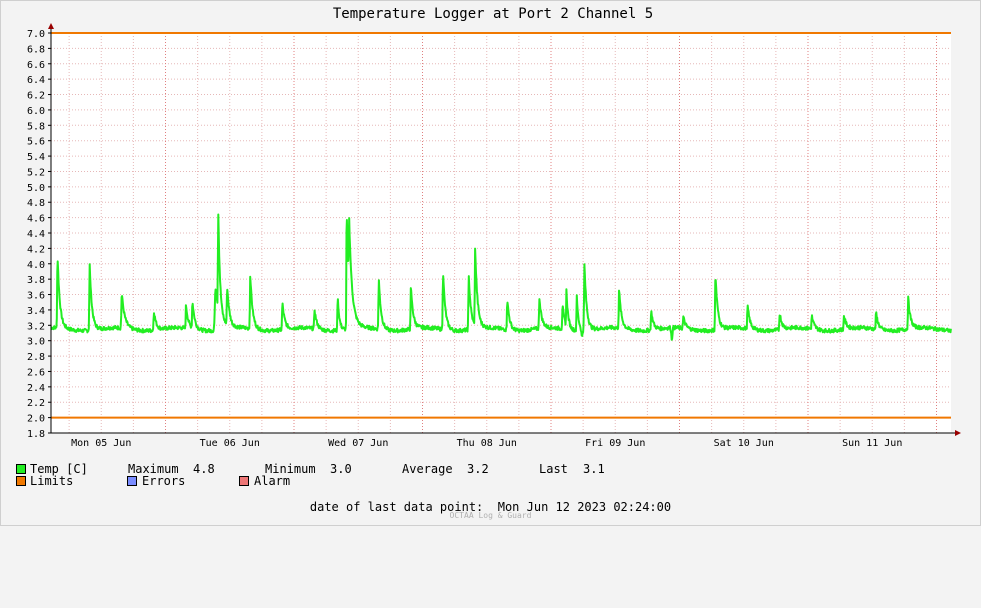  What do you see at coordinates (478, 469) in the screenshot?
I see `legend-average-value: 3.2` at bounding box center [478, 469].